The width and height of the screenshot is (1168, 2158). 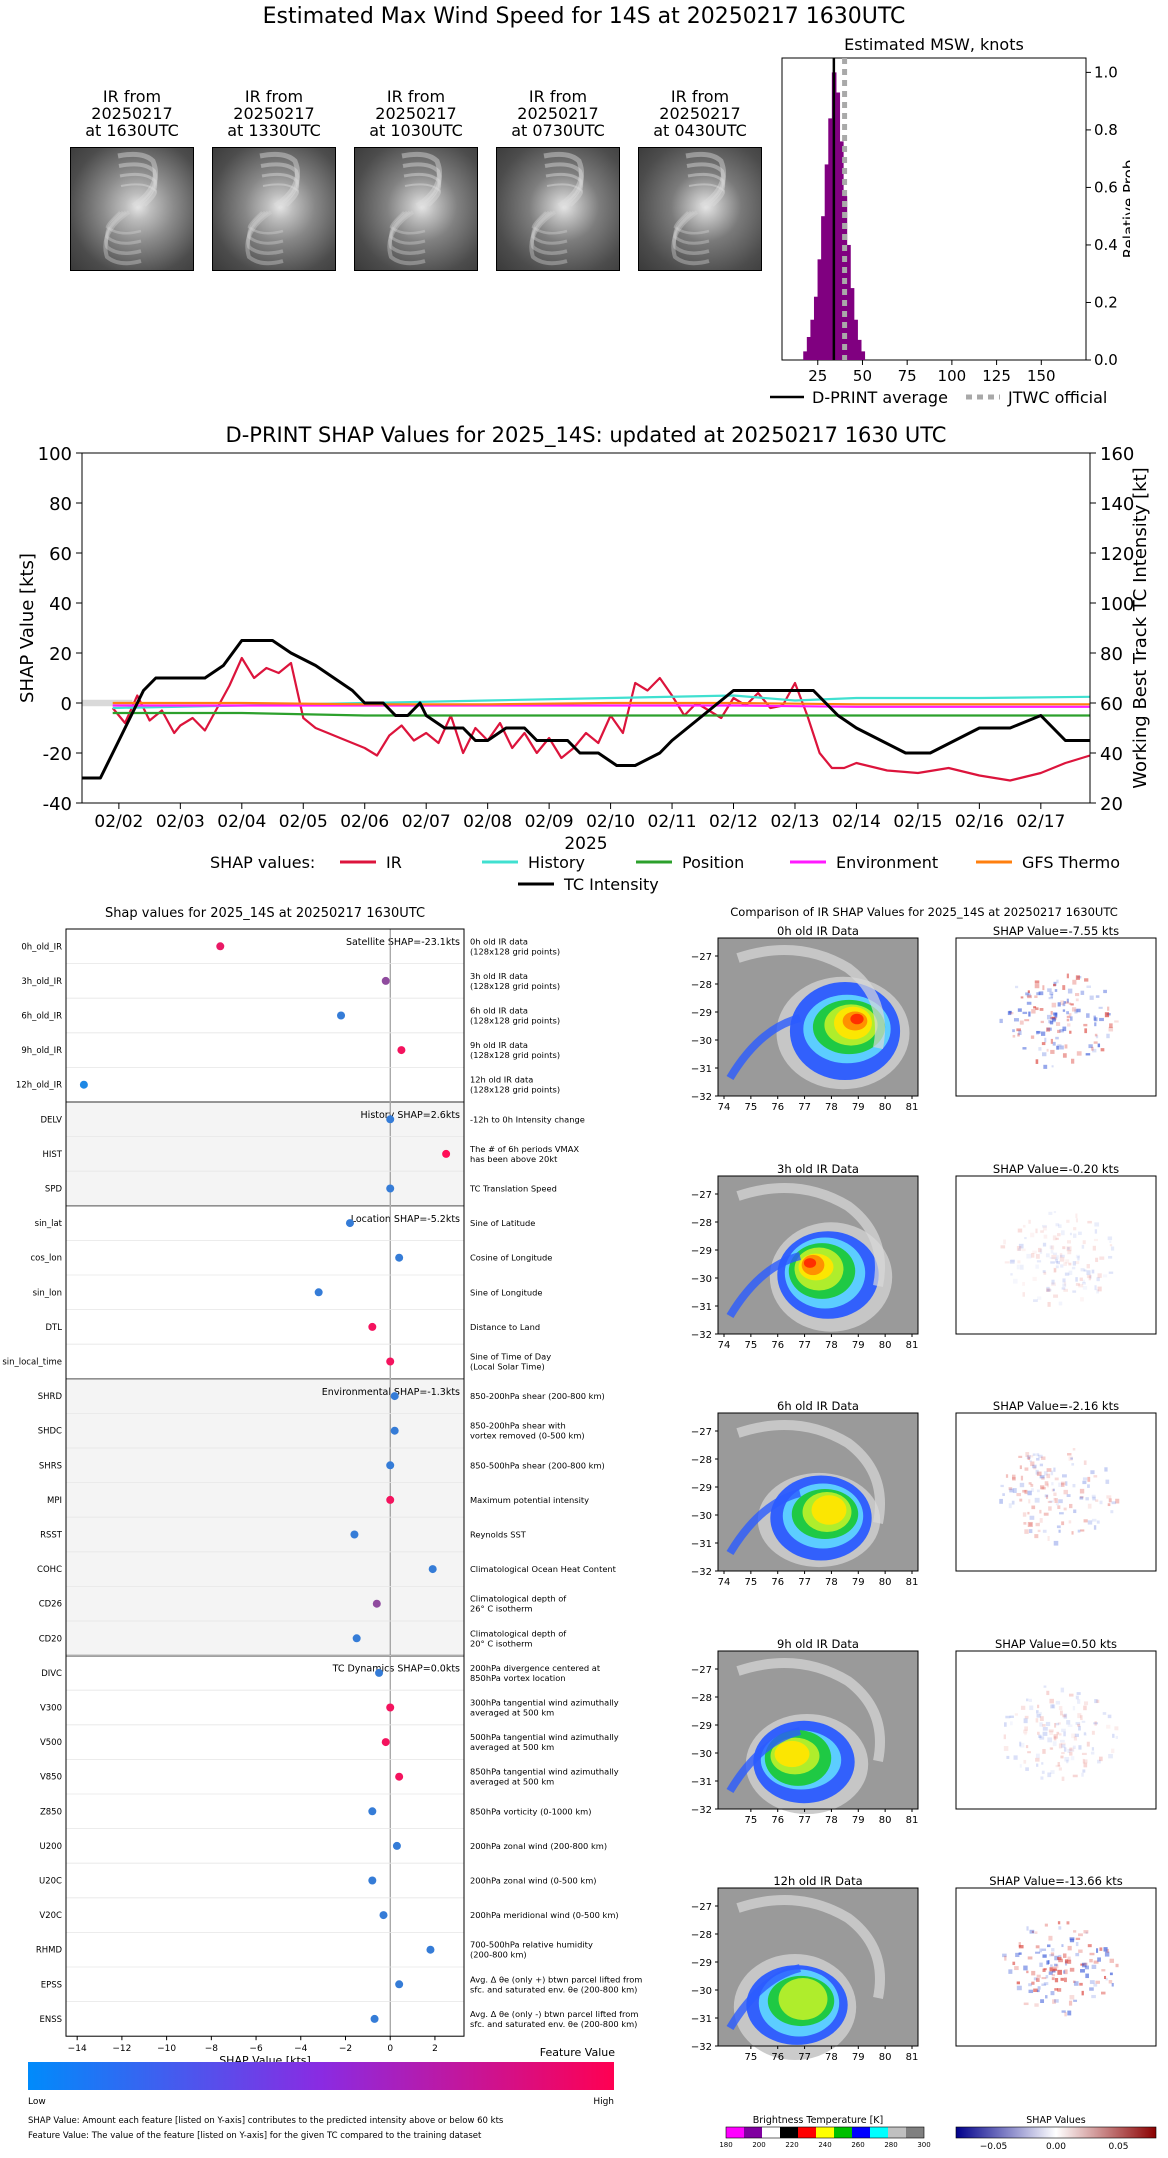 What do you see at coordinates (1056, 1406) in the screenshot?
I see `shap-panel-title: SHAP Value=-2.16 kts` at bounding box center [1056, 1406].